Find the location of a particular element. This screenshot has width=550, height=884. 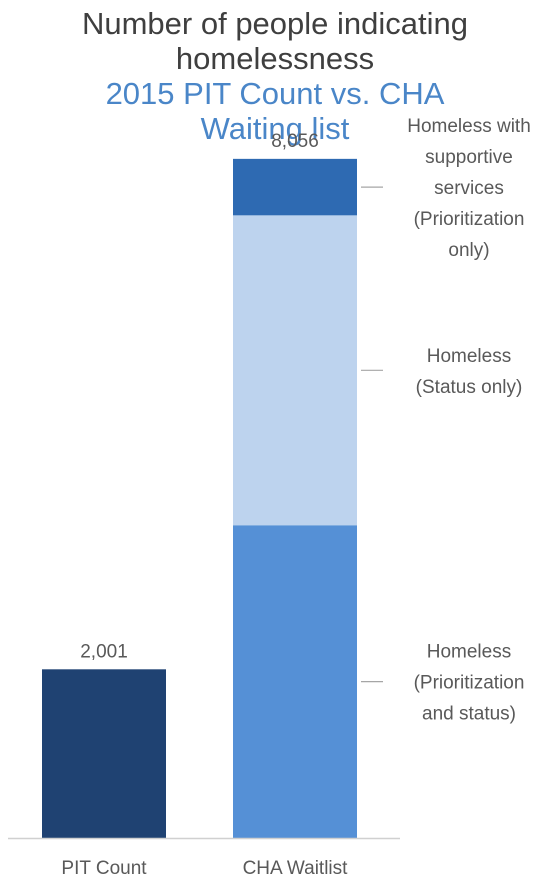

callout-label-3-line-2: supportive is located at coordinates (469, 157).